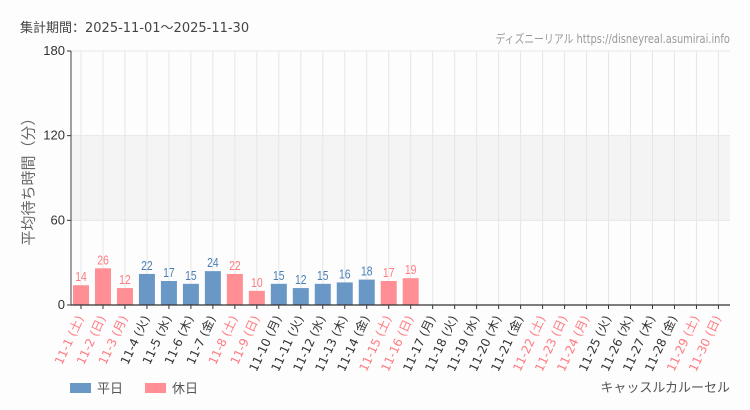 The height and width of the screenshot is (410, 750). I want to click on legend-holiday-label: 休日, so click(185, 389).